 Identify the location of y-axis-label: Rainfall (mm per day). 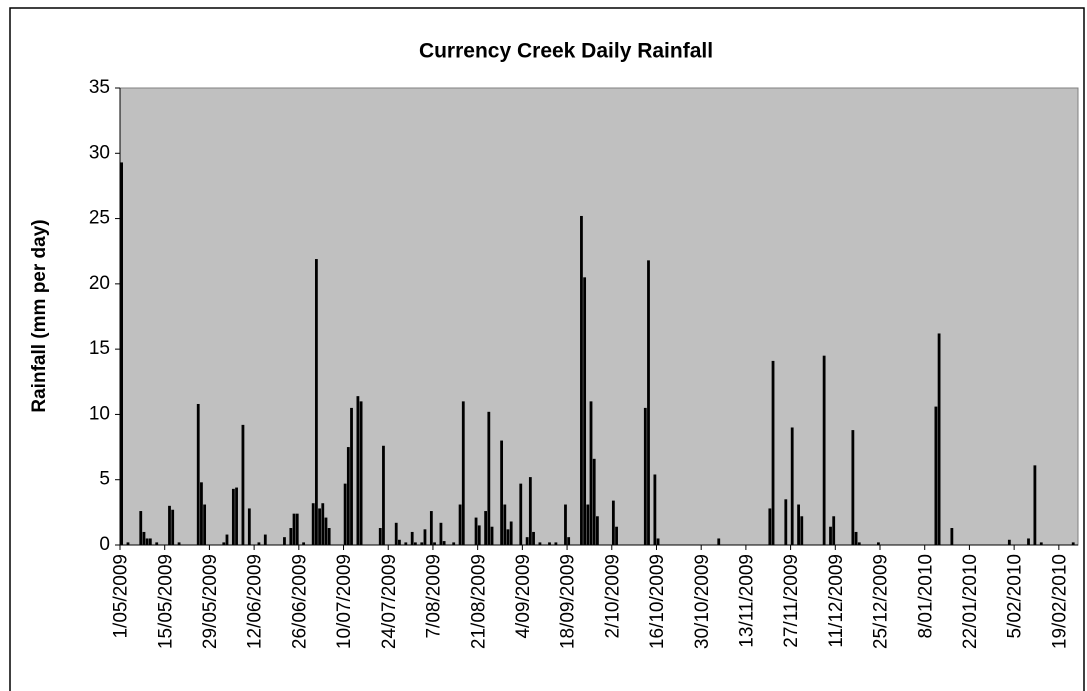
(39, 315).